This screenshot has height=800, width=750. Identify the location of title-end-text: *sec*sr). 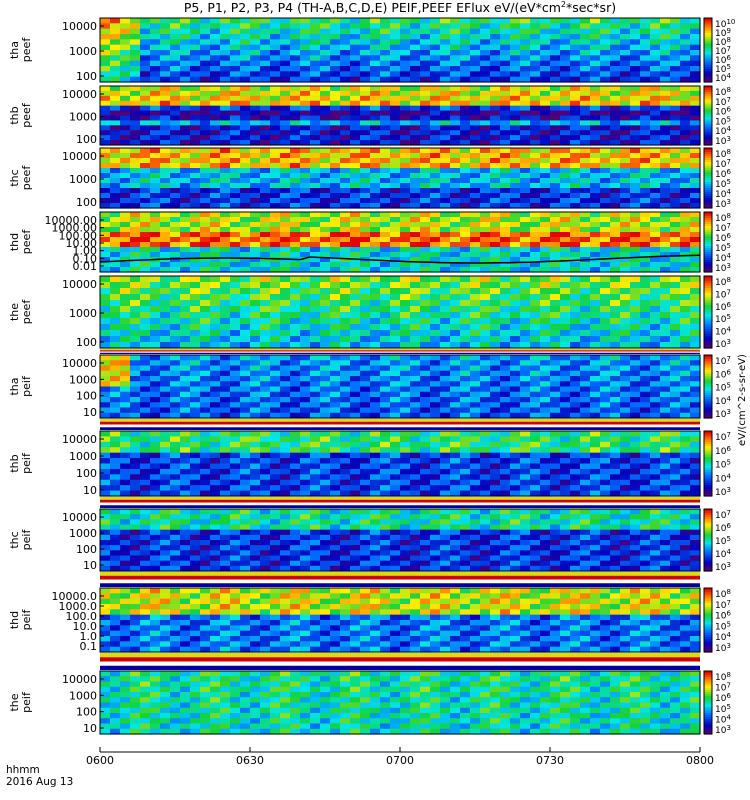
(591, 8).